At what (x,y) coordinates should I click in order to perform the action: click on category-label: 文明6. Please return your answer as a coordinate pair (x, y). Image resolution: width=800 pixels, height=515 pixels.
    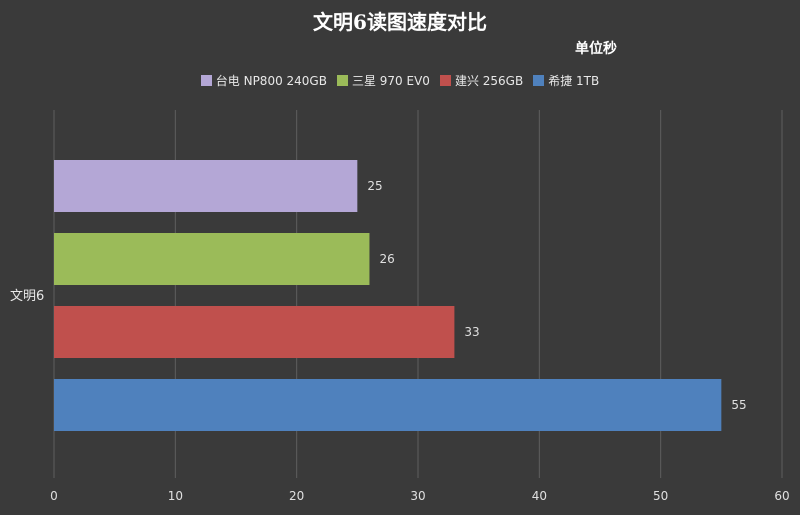
    Looking at the image, I should click on (27, 296).